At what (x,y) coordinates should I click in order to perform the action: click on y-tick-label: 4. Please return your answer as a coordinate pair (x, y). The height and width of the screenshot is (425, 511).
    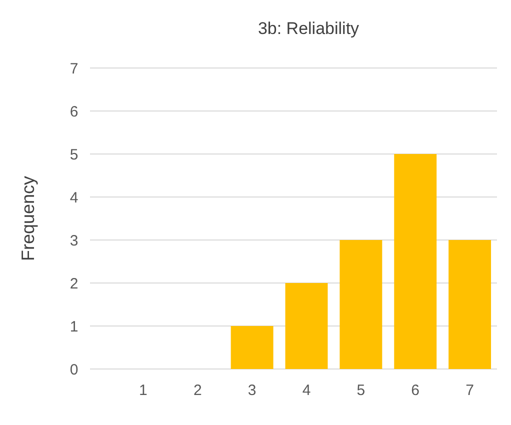
    Looking at the image, I should click on (74, 197).